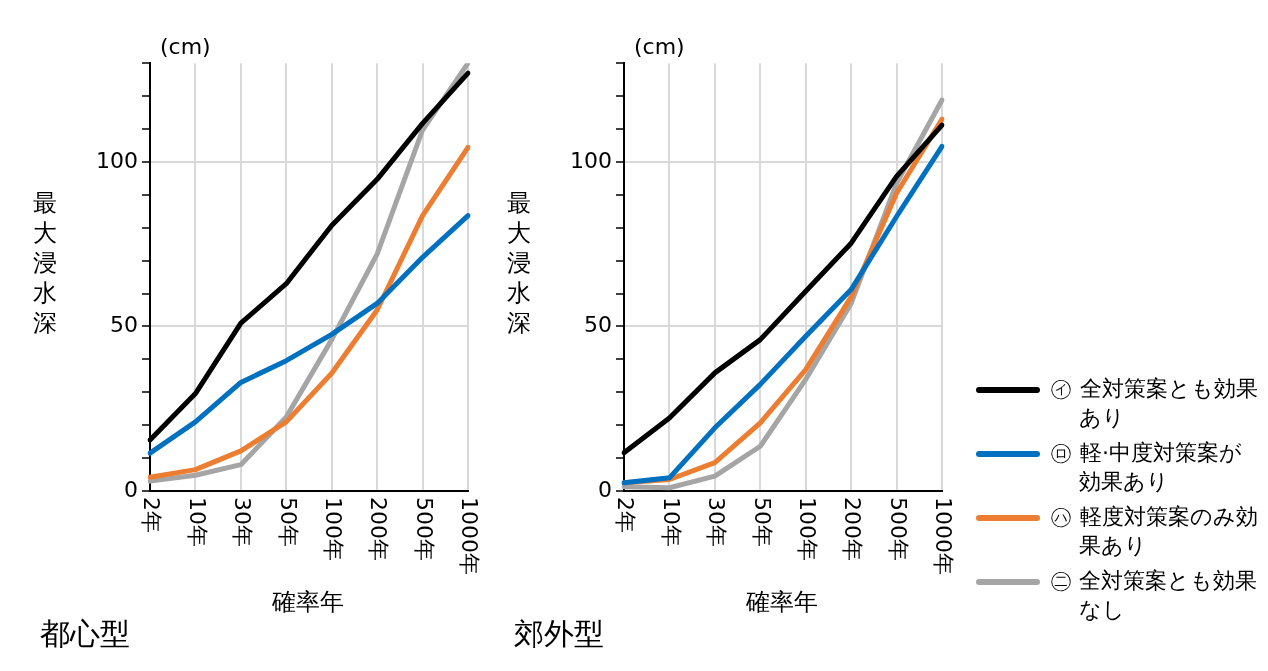 The width and height of the screenshot is (1268, 671). What do you see at coordinates (559, 634) in the screenshot?
I see `text: 郊外型` at bounding box center [559, 634].